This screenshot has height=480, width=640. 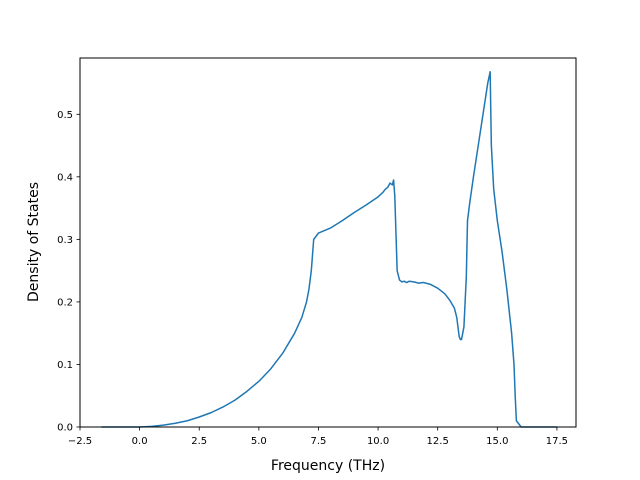 What do you see at coordinates (65, 428) in the screenshot?
I see `y-tick-label: 0.0` at bounding box center [65, 428].